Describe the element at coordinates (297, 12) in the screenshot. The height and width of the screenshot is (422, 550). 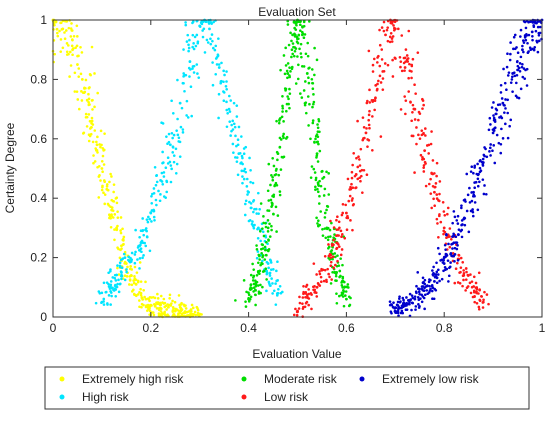
I see `chart-title: Evaluation Set` at that location.